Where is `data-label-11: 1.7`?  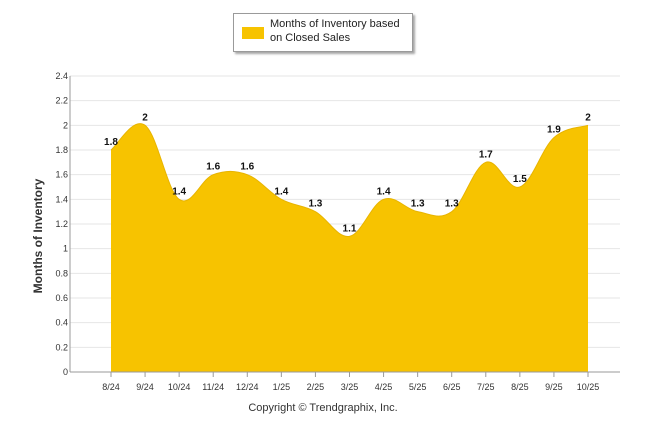
data-label-11: 1.7 is located at coordinates (486, 154).